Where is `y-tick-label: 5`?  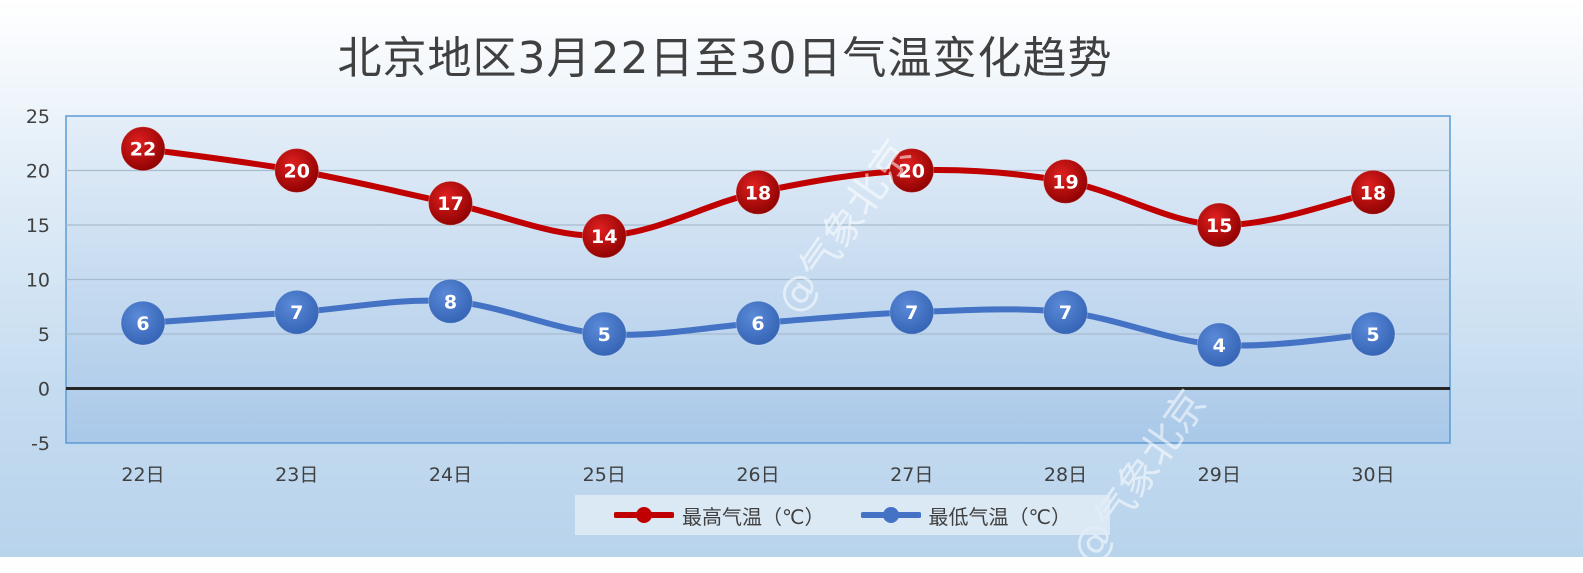 y-tick-label: 5 is located at coordinates (44, 335).